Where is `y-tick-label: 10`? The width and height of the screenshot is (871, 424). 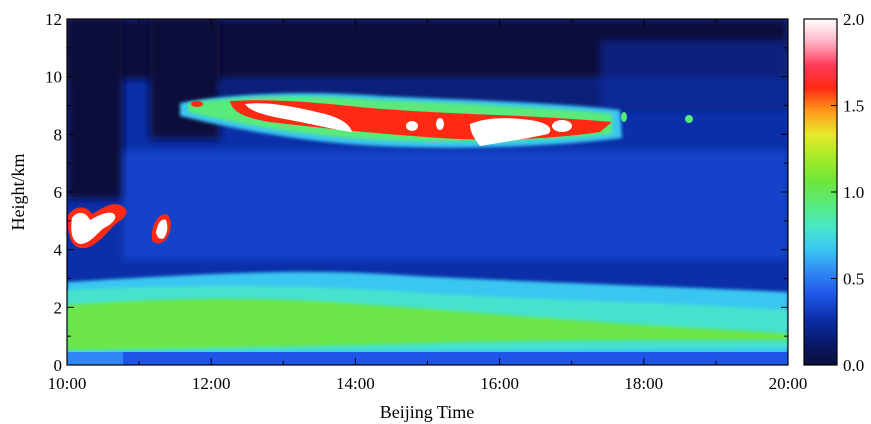
y-tick-label: 10 is located at coordinates (53, 77).